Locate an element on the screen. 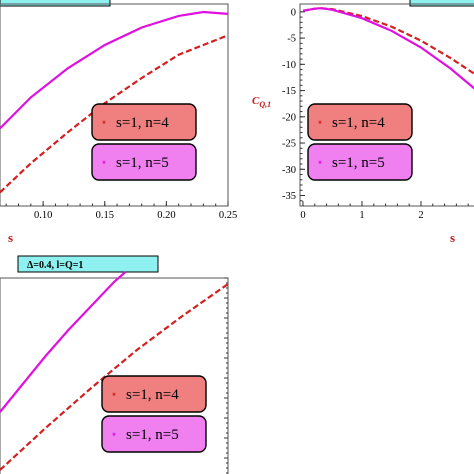  panel1-x-tick-label: 0.10 is located at coordinates (43, 215).